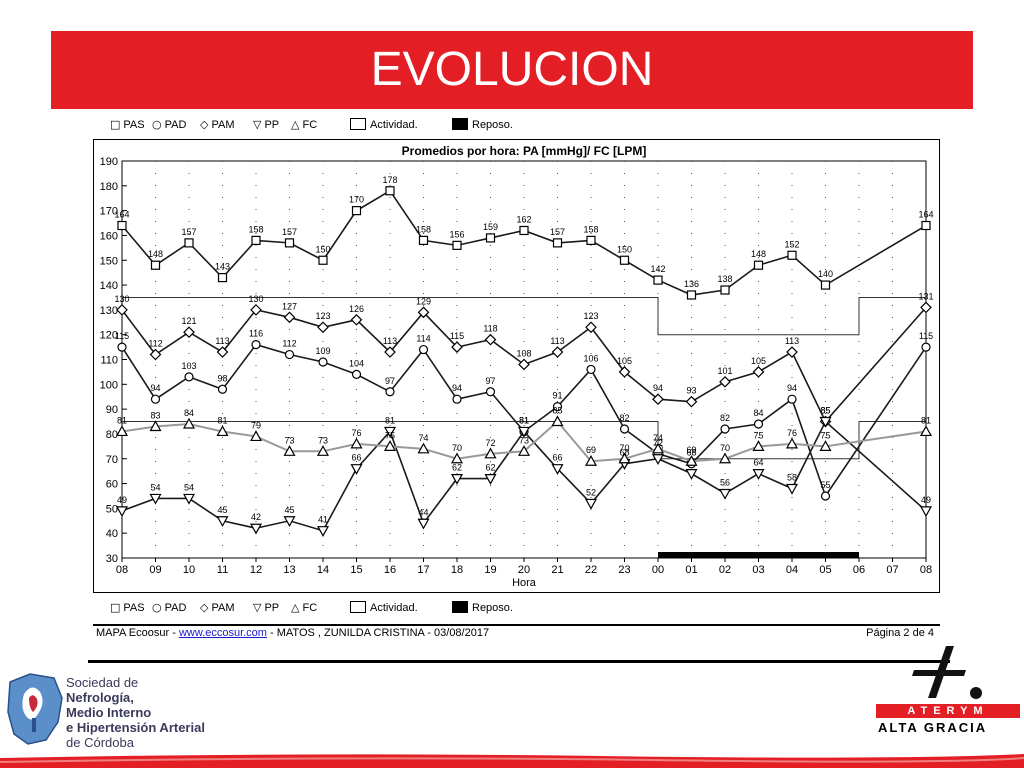 This screenshot has height=768, width=1024. Describe the element at coordinates (134, 125) in the screenshot. I see `legend-top-pas-label: PAS` at that location.